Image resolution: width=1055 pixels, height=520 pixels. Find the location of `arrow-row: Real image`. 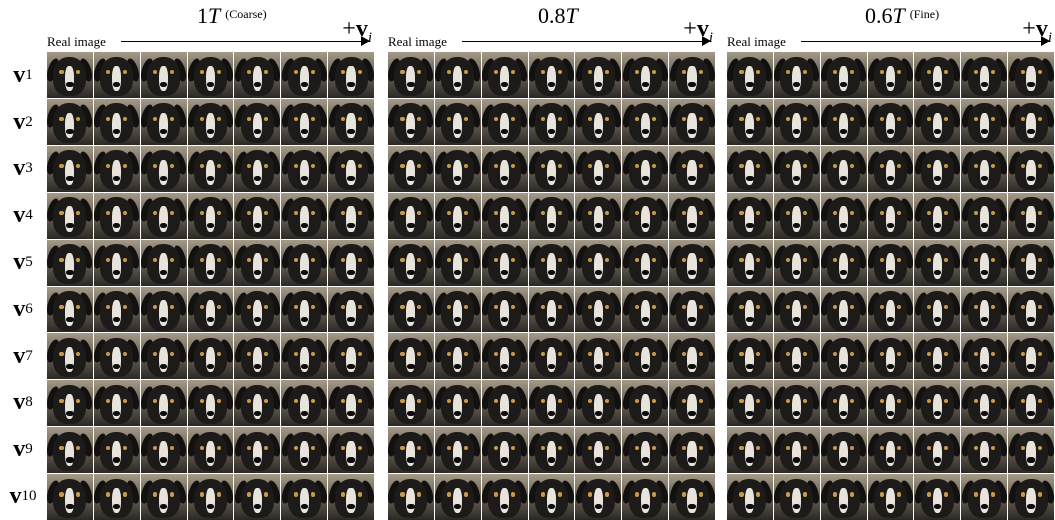

arrow-row: Real image is located at coordinates (890, 42).